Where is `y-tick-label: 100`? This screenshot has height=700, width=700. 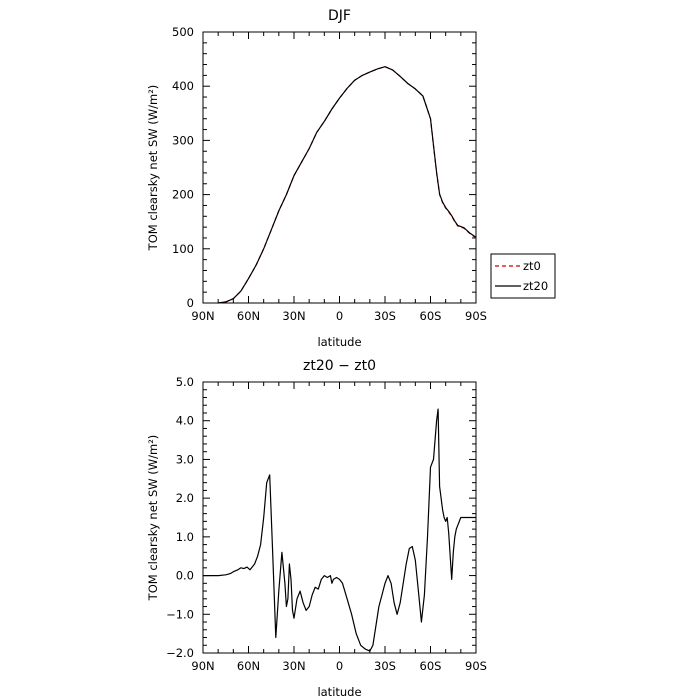
y-tick-label: 100 is located at coordinates (183, 249).